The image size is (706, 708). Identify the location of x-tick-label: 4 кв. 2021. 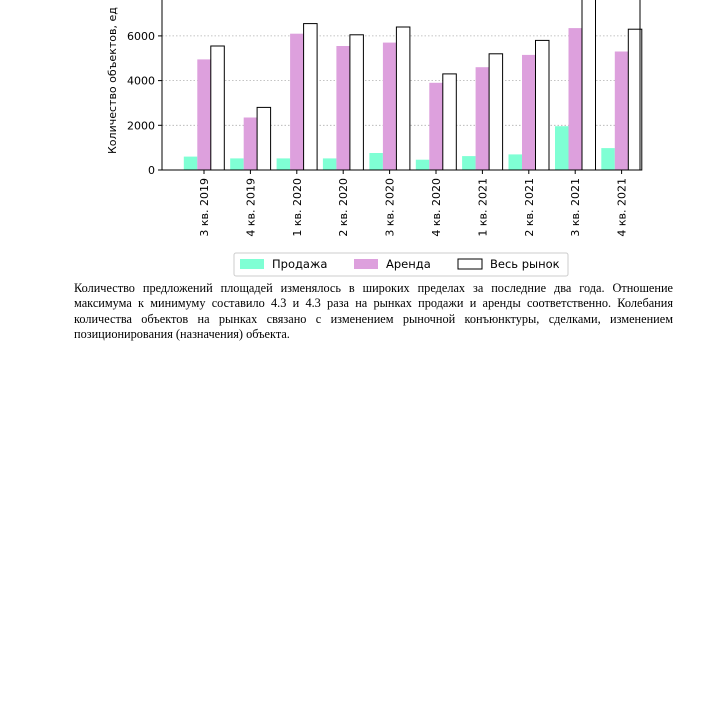
(622, 207).